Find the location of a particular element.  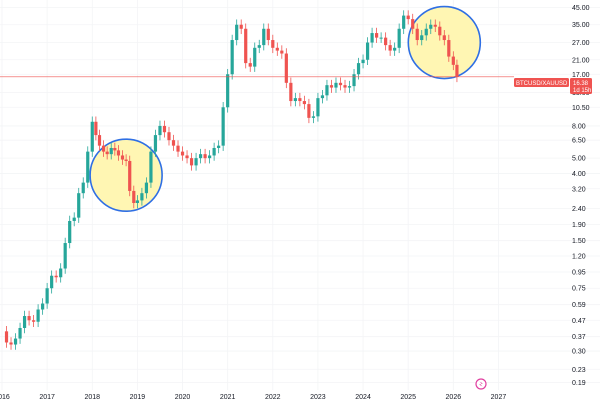

symbol-badge: BTCUSD/XAUUSD 16.38 1d 15h is located at coordinates (553, 86).